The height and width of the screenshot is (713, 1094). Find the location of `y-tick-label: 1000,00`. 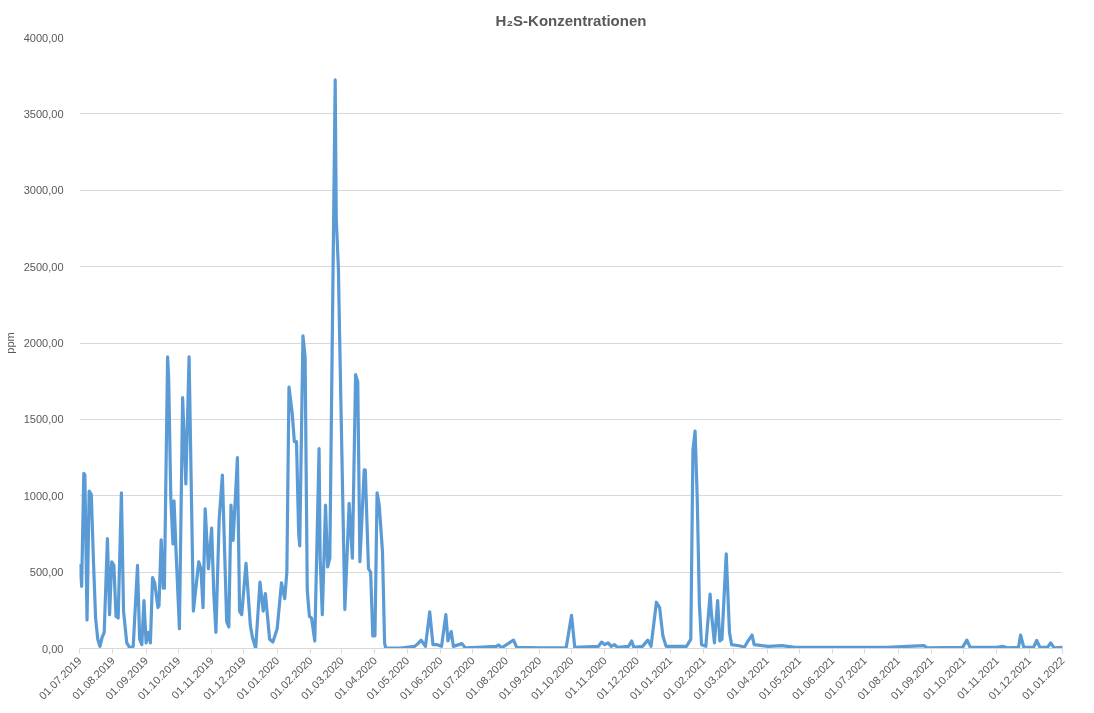

y-tick-label: 1000,00 is located at coordinates (43, 495).